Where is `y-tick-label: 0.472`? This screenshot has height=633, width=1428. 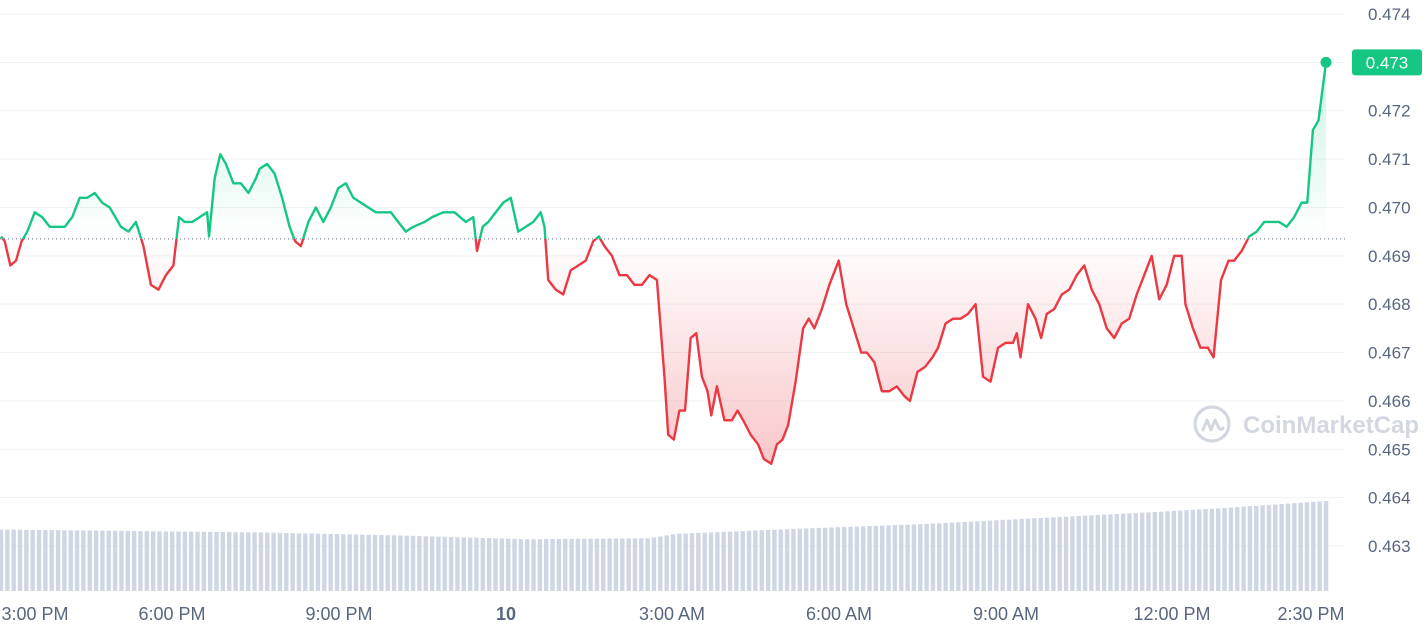
y-tick-label: 0.472 is located at coordinates (1389, 111).